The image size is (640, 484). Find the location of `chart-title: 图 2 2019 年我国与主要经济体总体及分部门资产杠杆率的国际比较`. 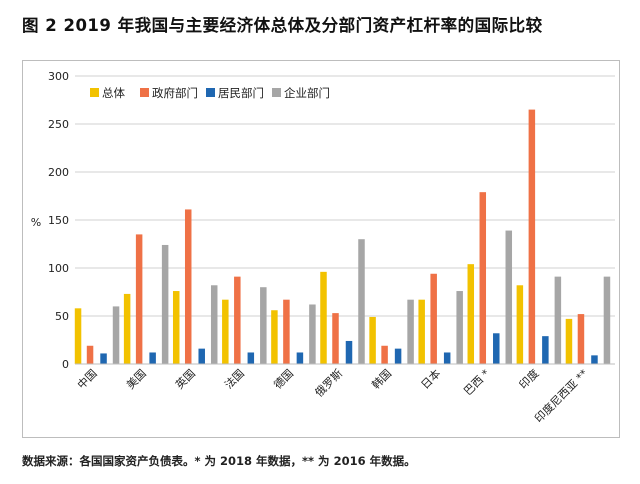

chart-title: 图 2 2019 年我国与主要经济体总体及分部门资产杠杆率的国际比较 is located at coordinates (282, 25).